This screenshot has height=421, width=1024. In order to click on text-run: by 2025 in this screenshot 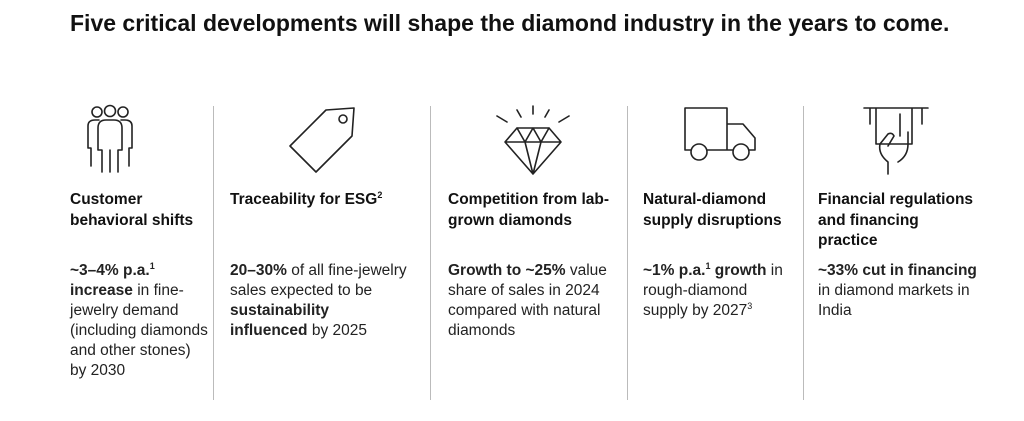, I will do `click(337, 330)`.